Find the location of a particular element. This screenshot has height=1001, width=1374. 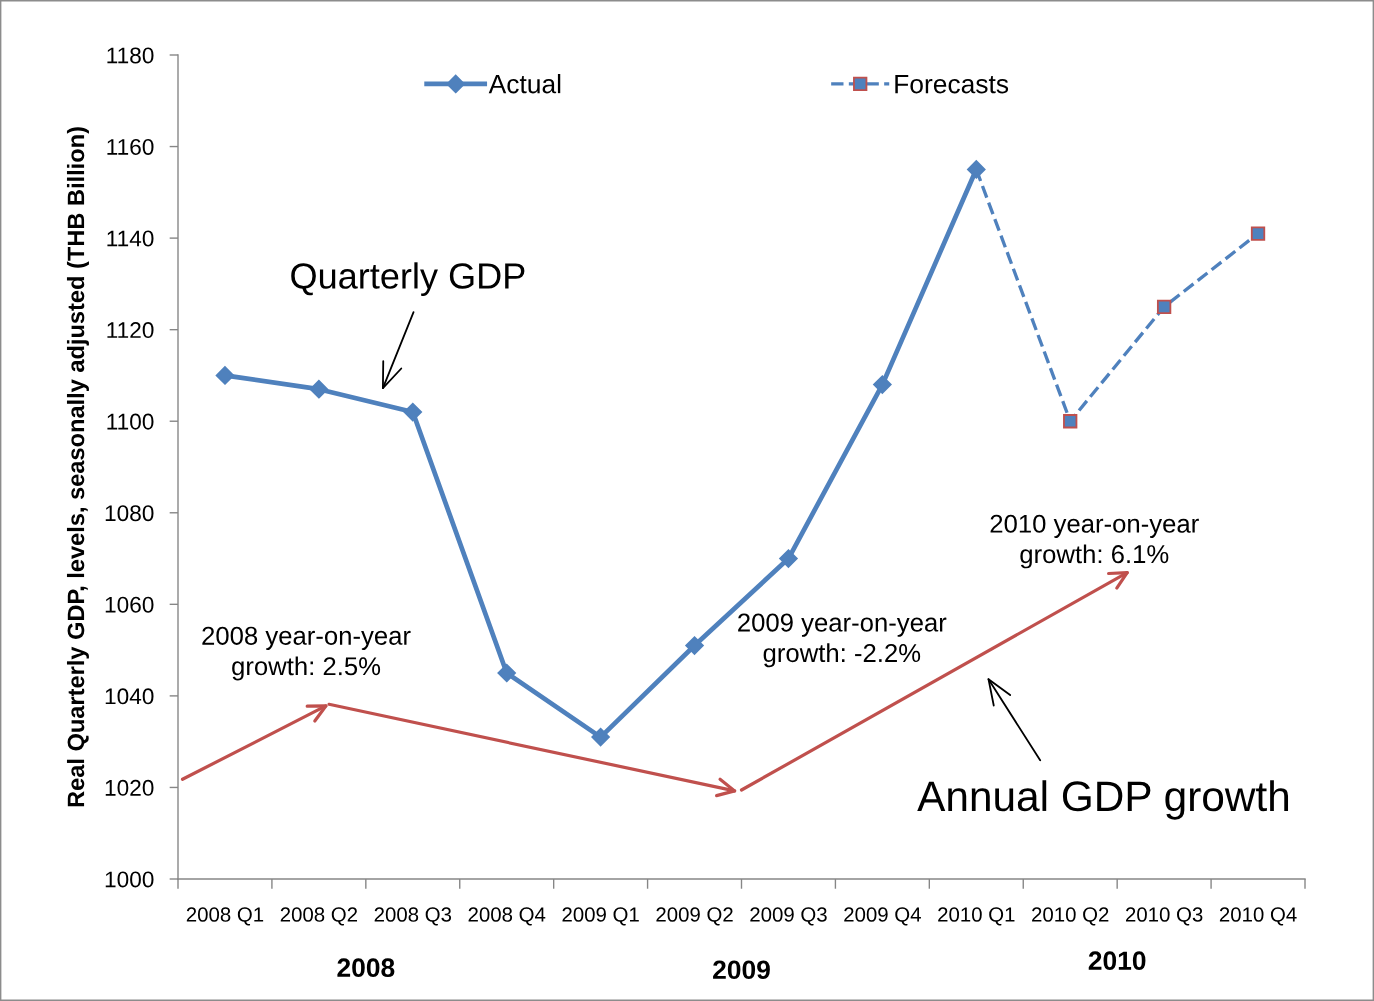

x-tick-label: 2010 Q3 is located at coordinates (1164, 916).